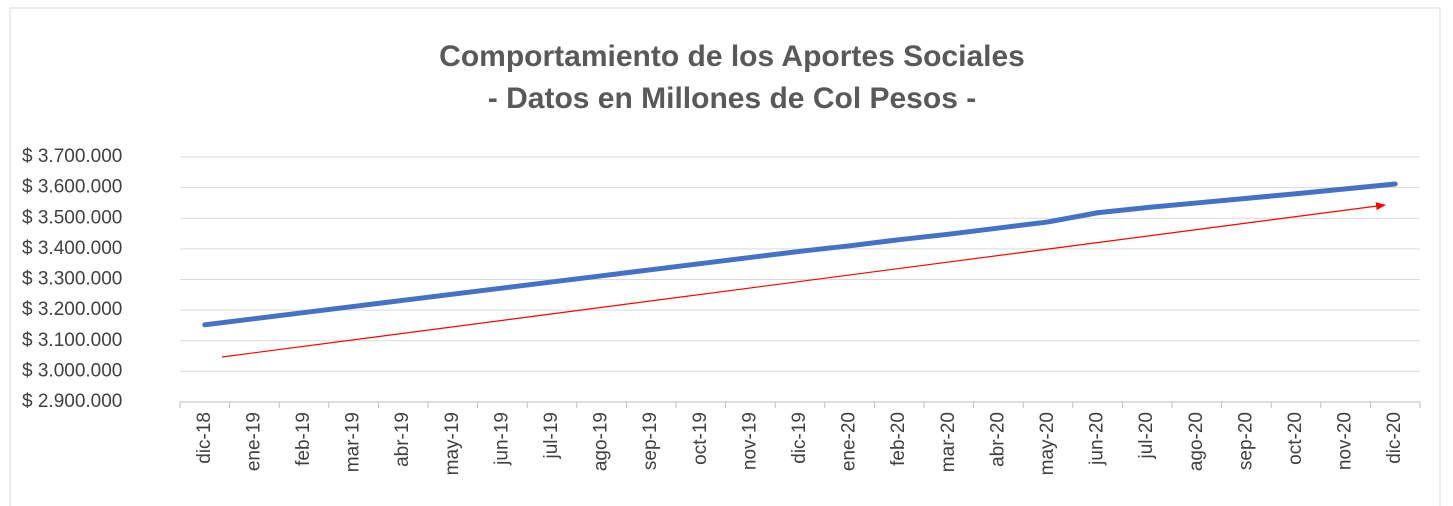 Image resolution: width=1453 pixels, height=506 pixels. What do you see at coordinates (303, 439) in the screenshot?
I see `x-tick-label: feb-19` at bounding box center [303, 439].